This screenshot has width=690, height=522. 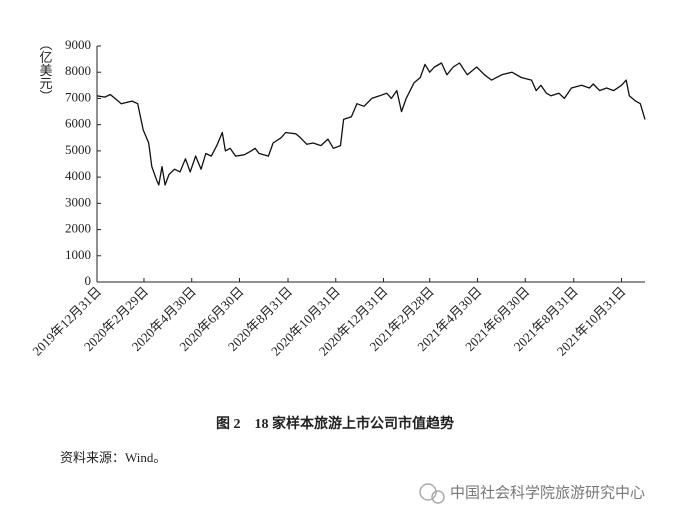 What do you see at coordinates (78, 228) in the screenshot?
I see `y-tick-label: 2000` at bounding box center [78, 228].